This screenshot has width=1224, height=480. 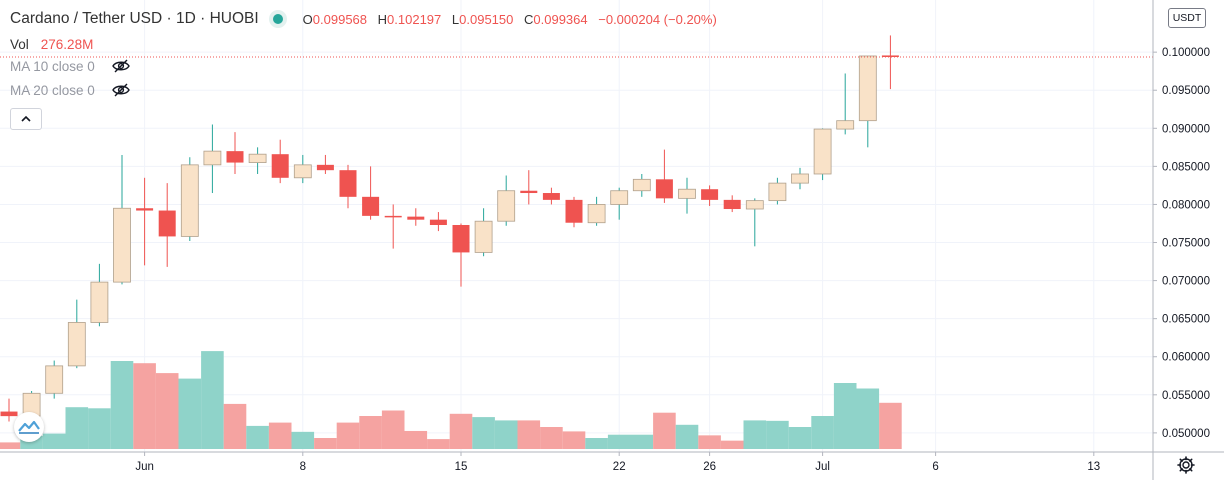 What do you see at coordinates (67, 44) in the screenshot?
I see `volume-value: 276.28M` at bounding box center [67, 44].